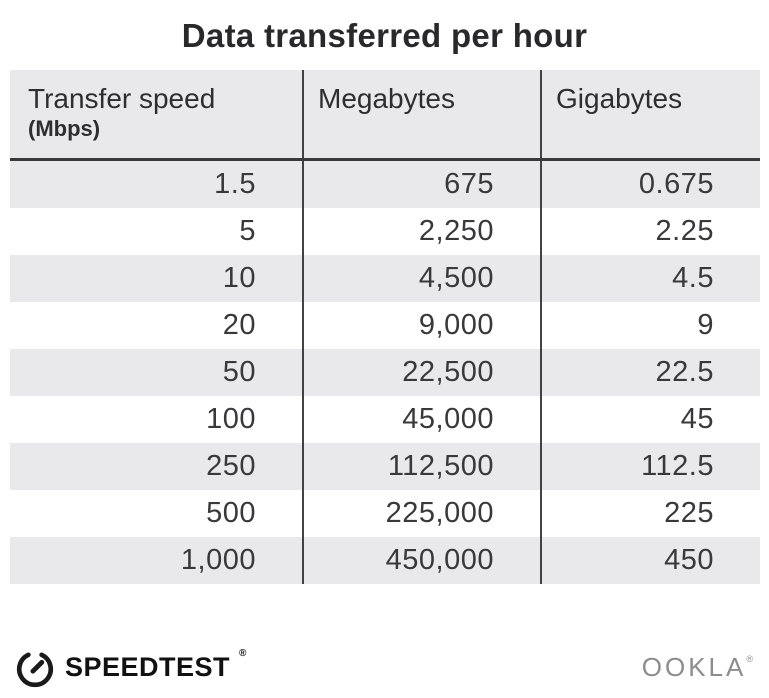 This screenshot has height=698, width=769. Describe the element at coordinates (421, 231) in the screenshot. I see `cell-megabytes: 2,250` at that location.